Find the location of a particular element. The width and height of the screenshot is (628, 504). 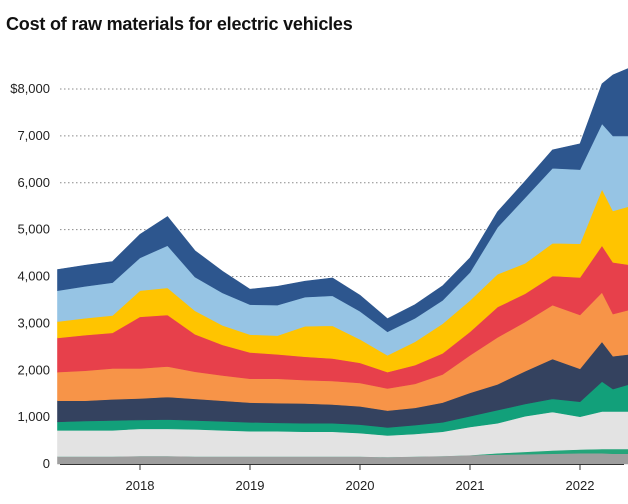

y-tick-label: 3,000 is located at coordinates (33, 322).